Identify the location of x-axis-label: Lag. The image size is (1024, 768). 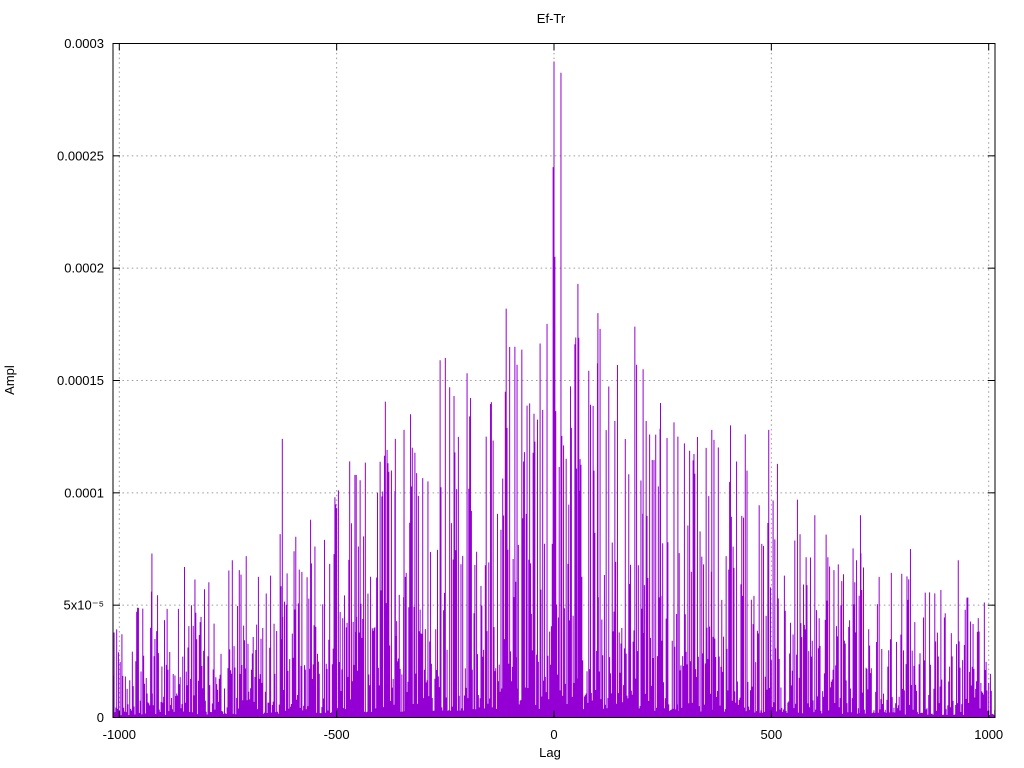
(550, 752).